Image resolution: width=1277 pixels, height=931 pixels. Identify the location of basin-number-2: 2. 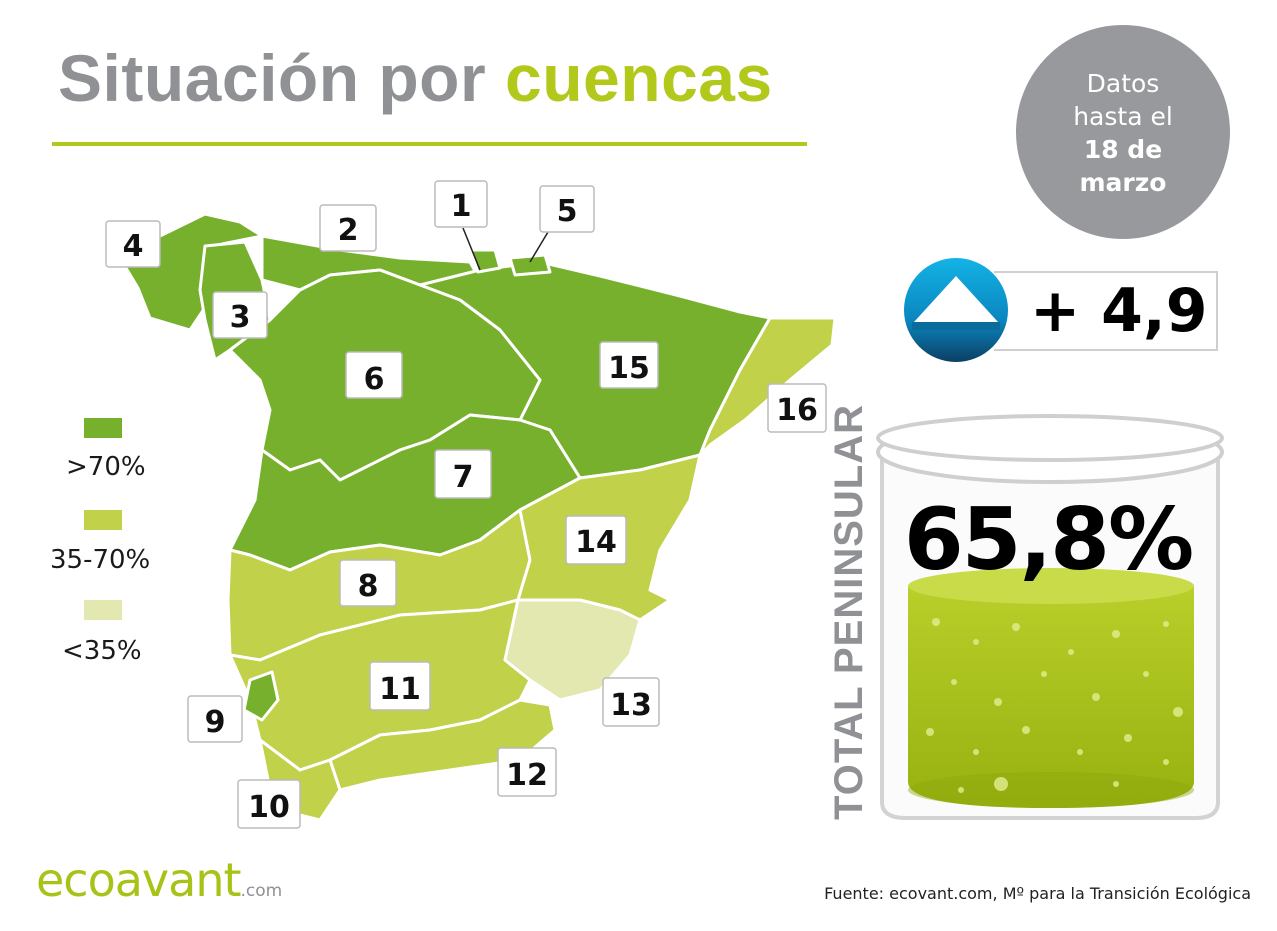
(348, 230).